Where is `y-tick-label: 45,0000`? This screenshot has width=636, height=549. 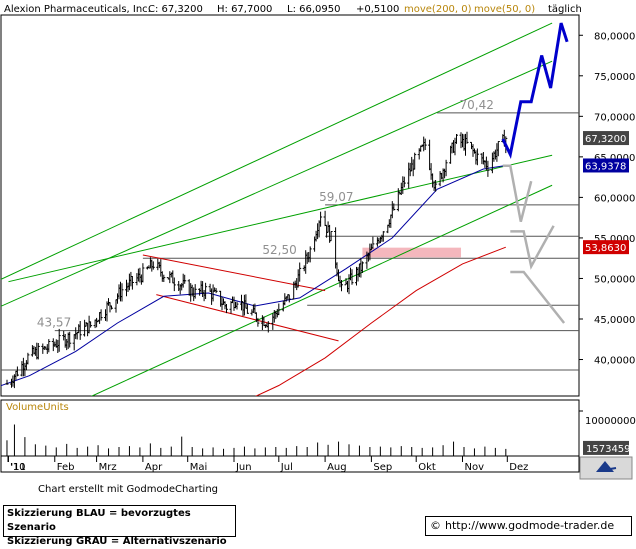 y-tick-label: 45,0000 is located at coordinates (614, 320).